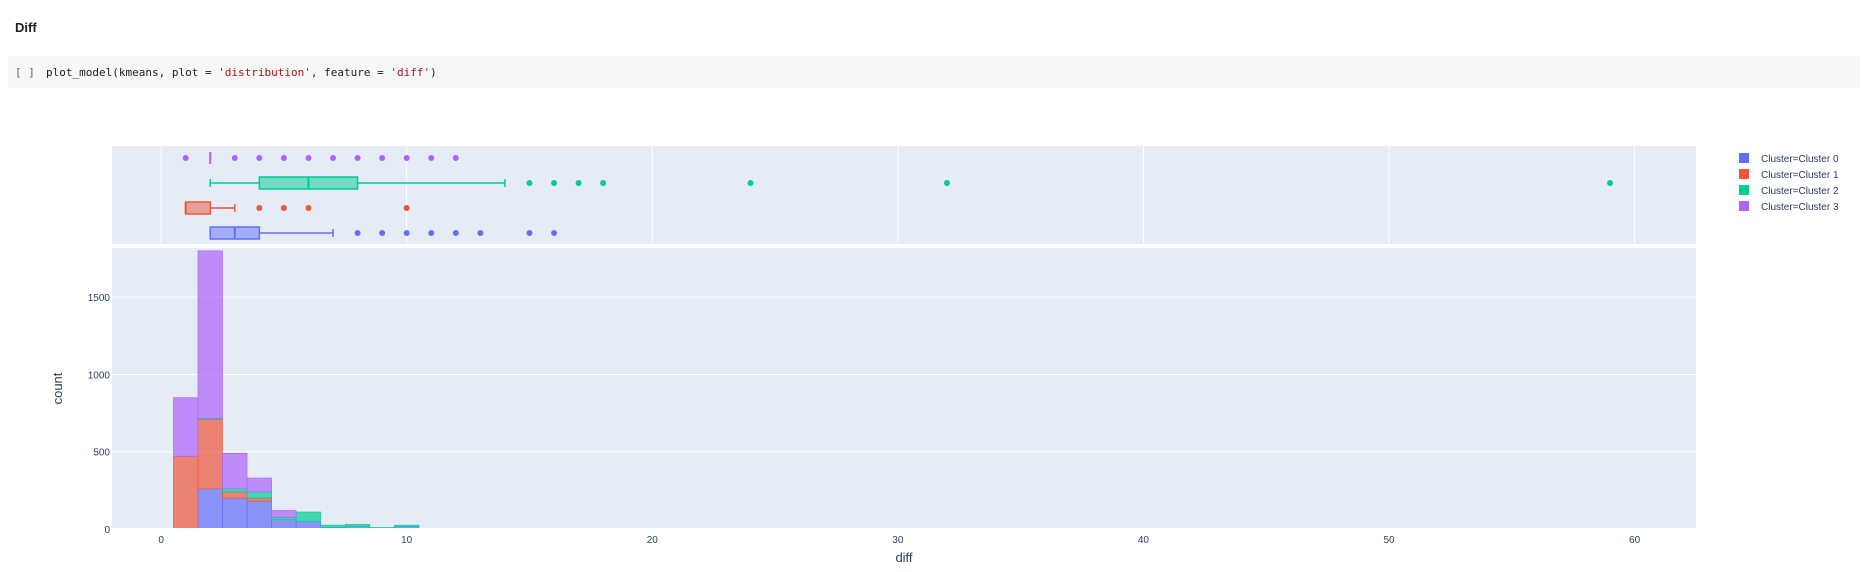  Describe the element at coordinates (99, 414) in the screenshot. I see `y-axis-ticks: 0 500 1000 1500` at that location.